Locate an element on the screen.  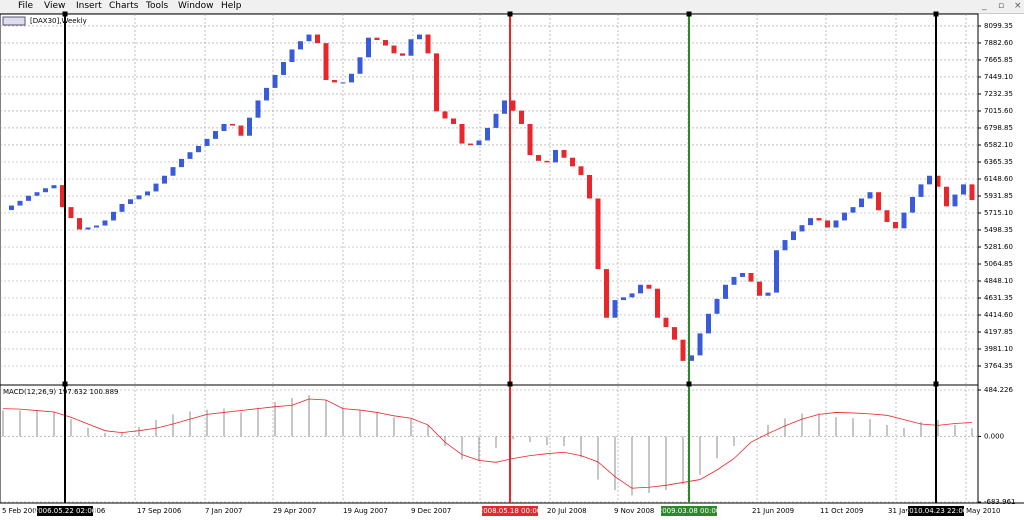
y-tick-label: 3981.10 is located at coordinates (998, 349).